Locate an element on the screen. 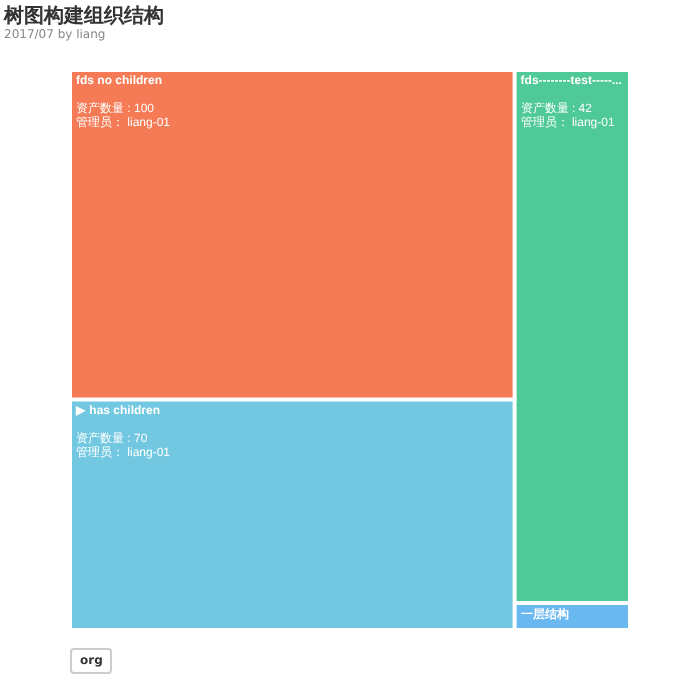 The height and width of the screenshot is (700, 700). text: 树图构建组织结构 is located at coordinates (84, 16).